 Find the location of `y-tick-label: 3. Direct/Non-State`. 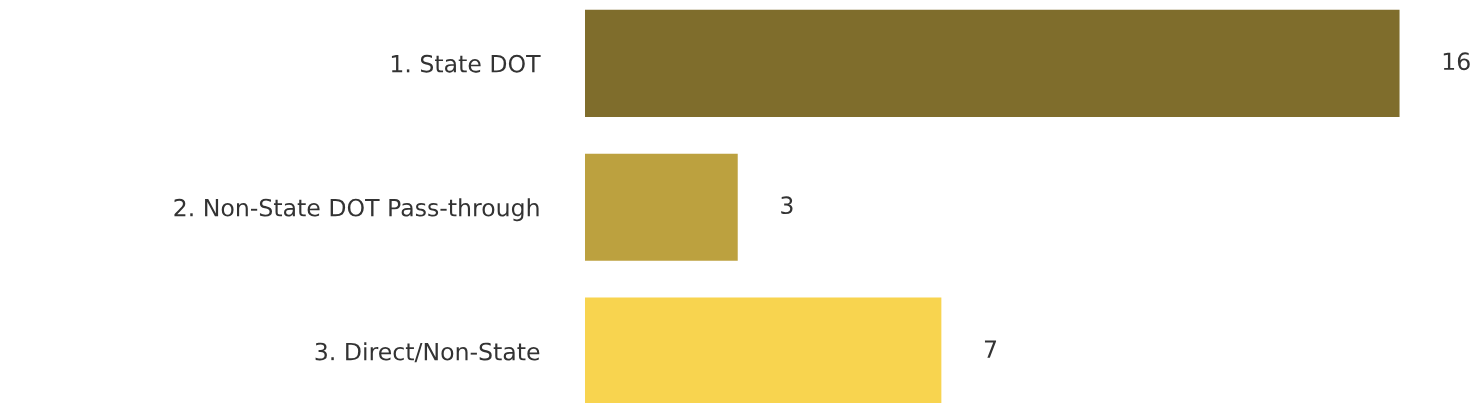

y-tick-label: 3. Direct/Non-State is located at coordinates (427, 352).